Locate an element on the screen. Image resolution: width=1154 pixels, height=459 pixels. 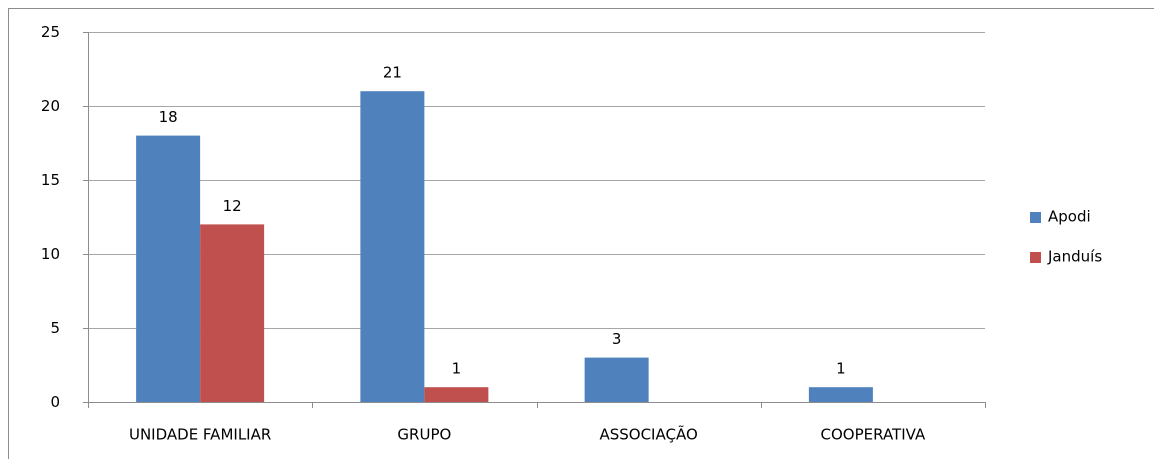
data-label: 18 is located at coordinates (168, 117).